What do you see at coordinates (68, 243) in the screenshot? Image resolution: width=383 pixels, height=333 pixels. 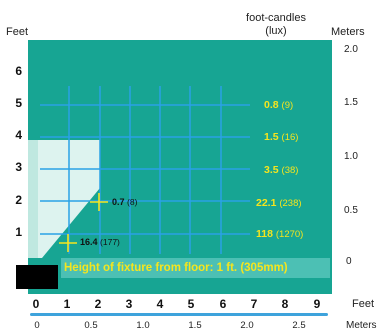 I see `crosshair-marker-lower` at bounding box center [68, 243].